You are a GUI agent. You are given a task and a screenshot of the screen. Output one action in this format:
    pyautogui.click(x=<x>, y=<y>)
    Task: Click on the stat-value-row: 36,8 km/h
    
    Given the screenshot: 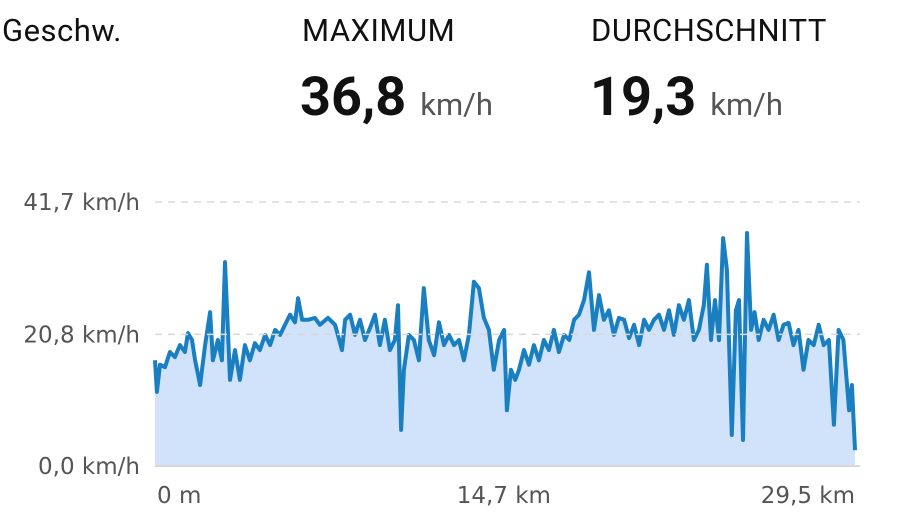 What is the action you would take?
    pyautogui.click(x=396, y=97)
    